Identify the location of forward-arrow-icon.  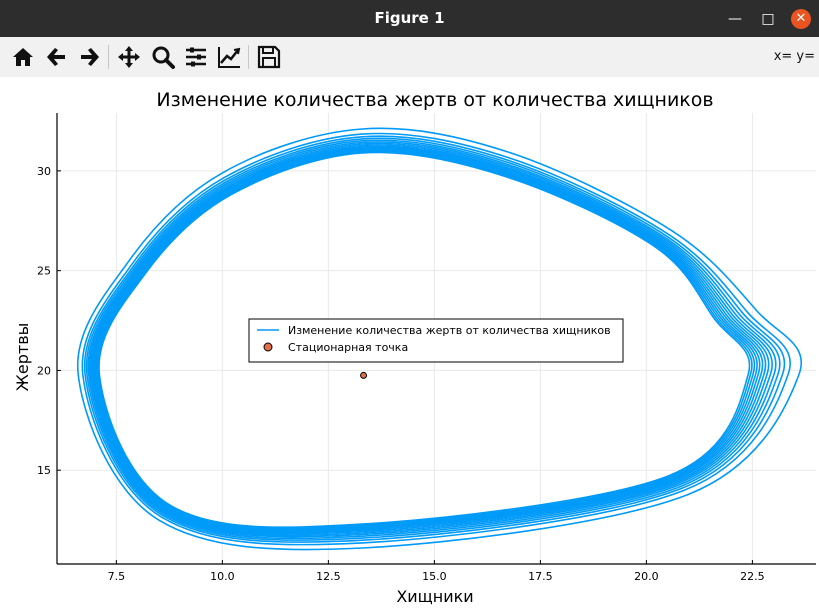
(89, 57).